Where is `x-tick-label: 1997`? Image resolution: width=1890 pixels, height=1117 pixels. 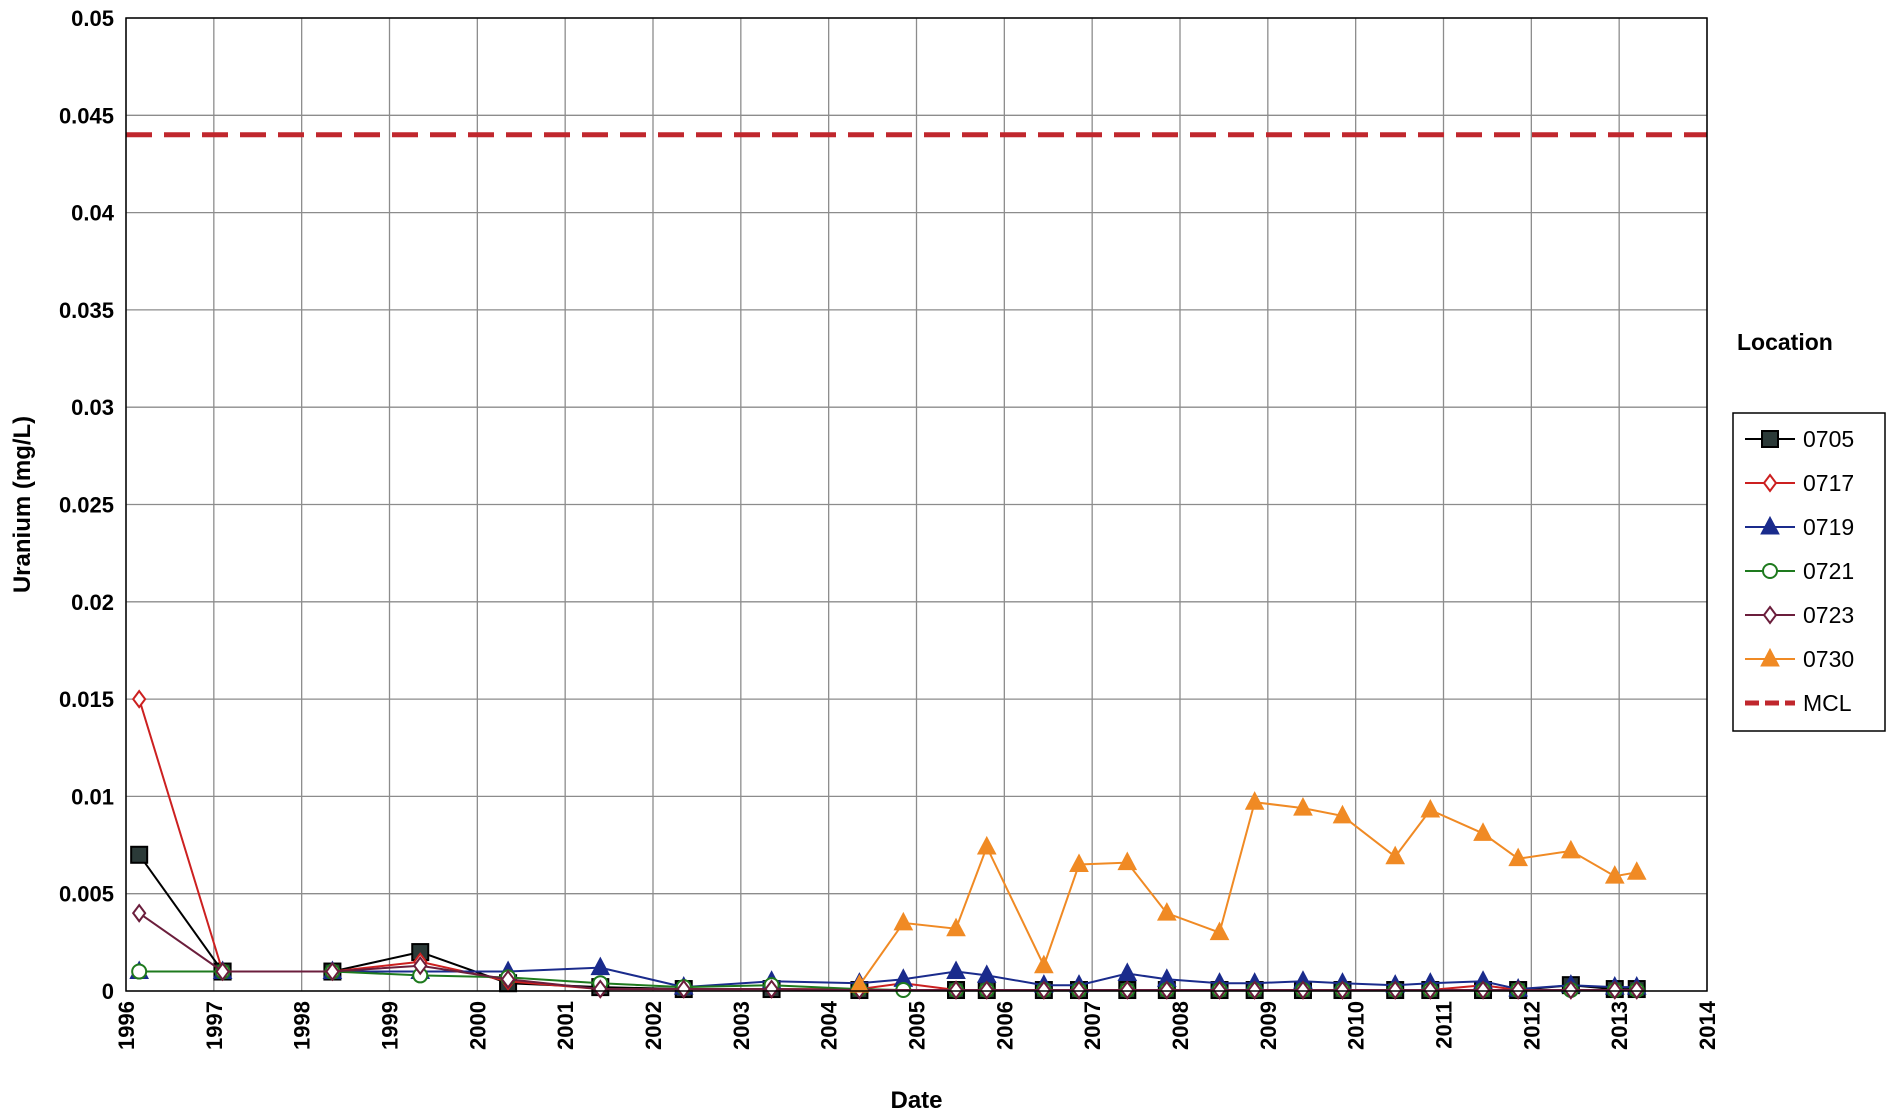
x-tick-label: 1997 is located at coordinates (214, 1025).